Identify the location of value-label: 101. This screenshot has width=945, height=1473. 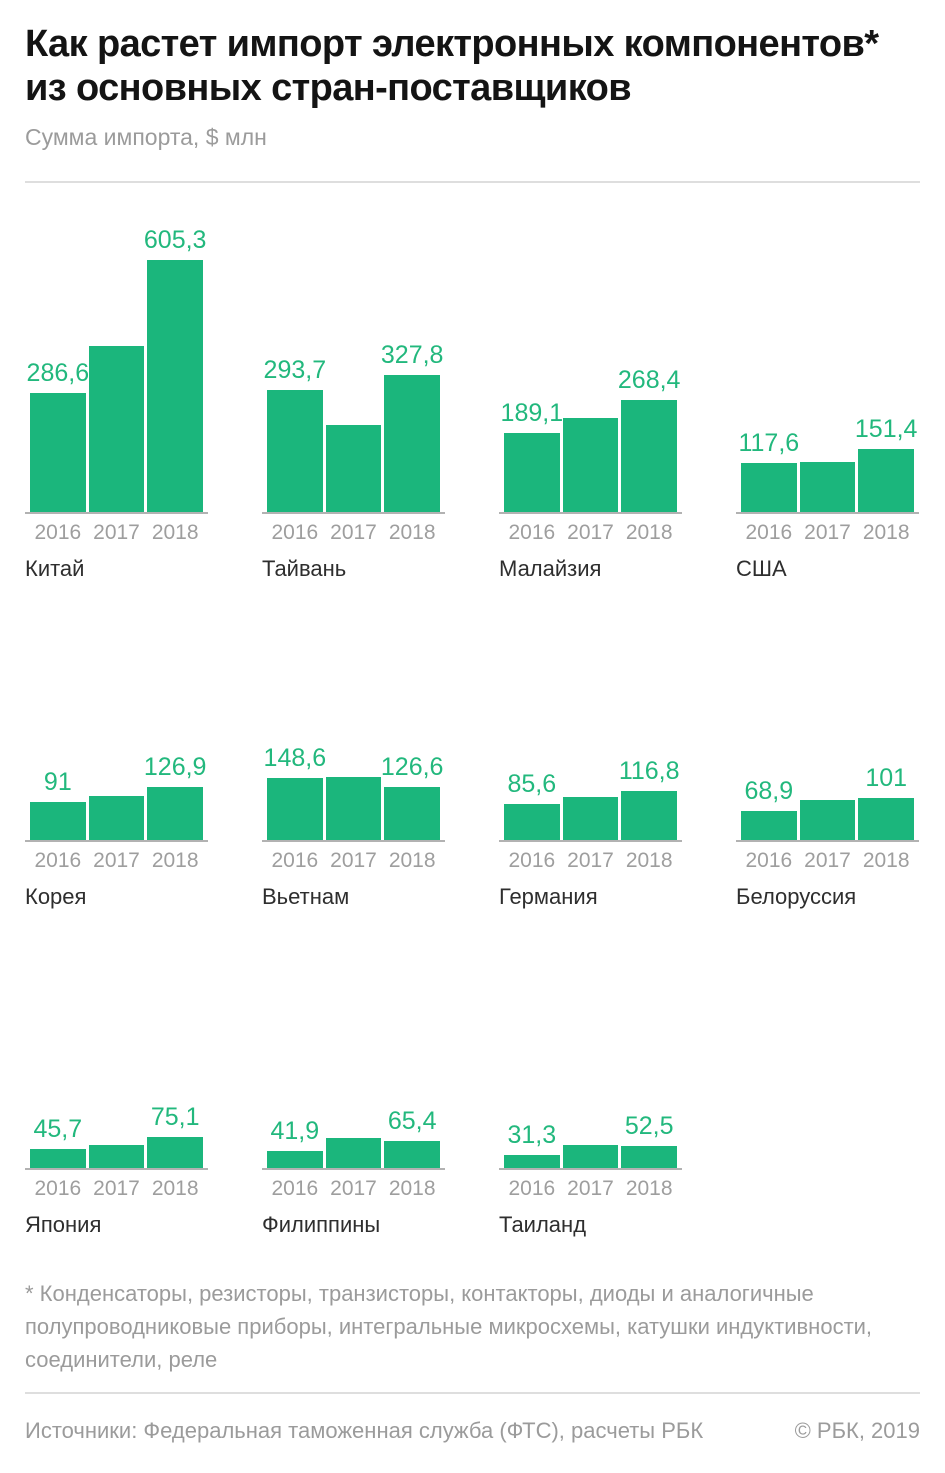
(886, 778).